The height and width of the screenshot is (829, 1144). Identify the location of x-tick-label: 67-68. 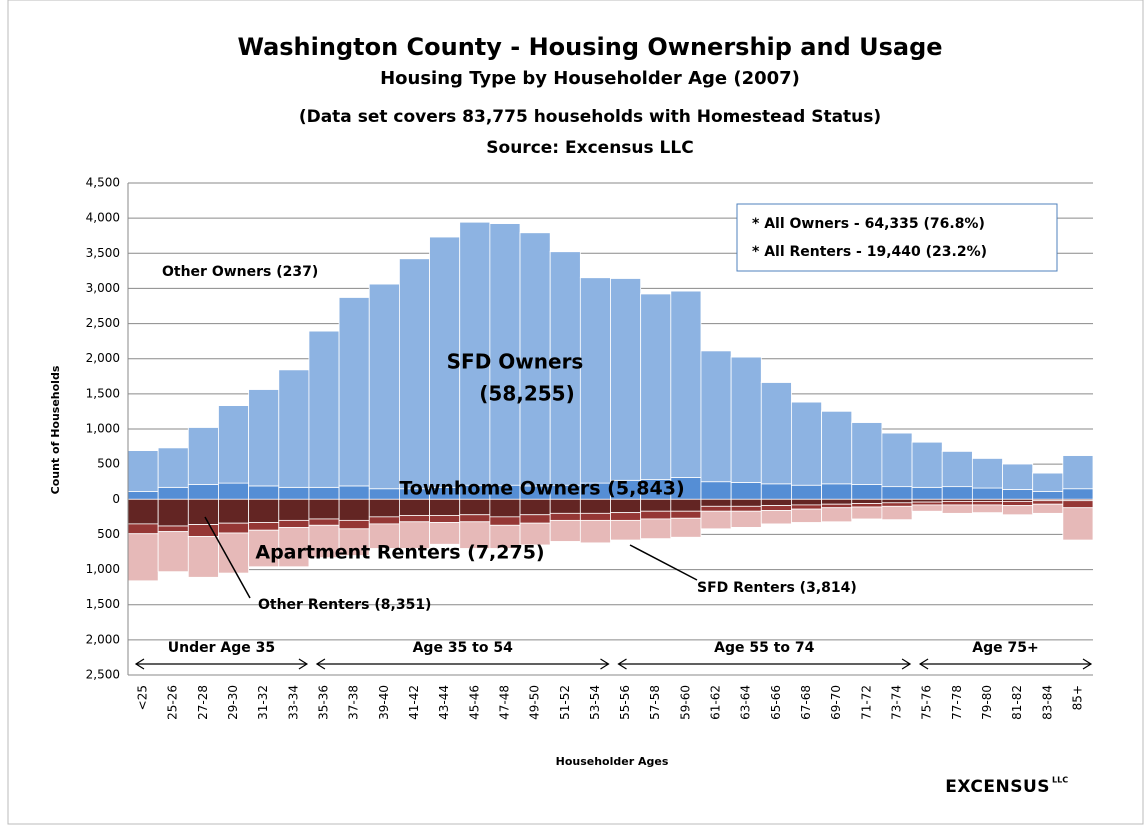
(806, 702).